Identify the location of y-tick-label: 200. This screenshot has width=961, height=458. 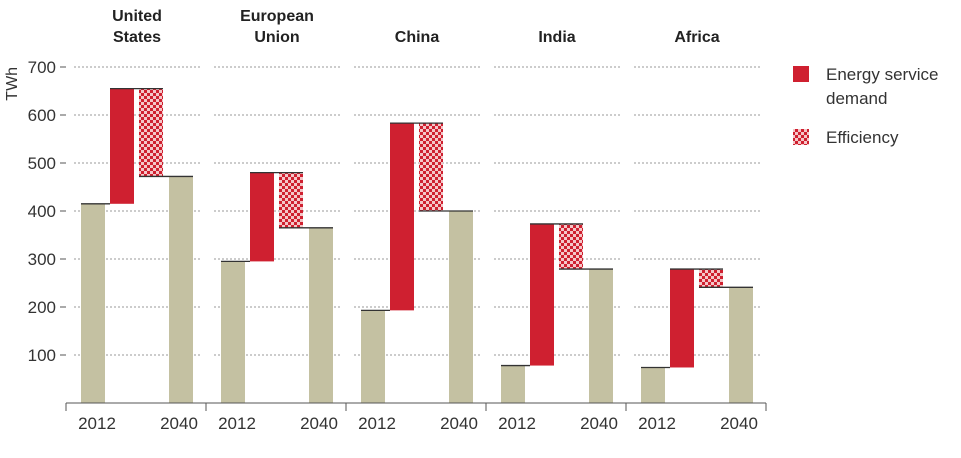
(42, 307).